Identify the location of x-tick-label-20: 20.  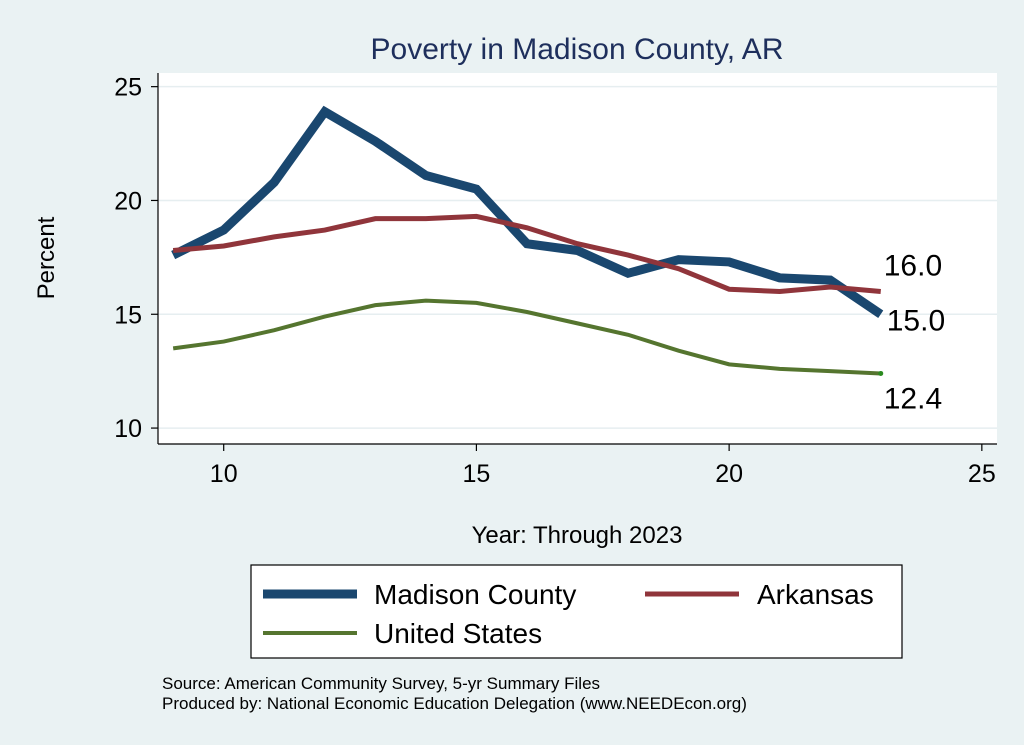
(729, 474).